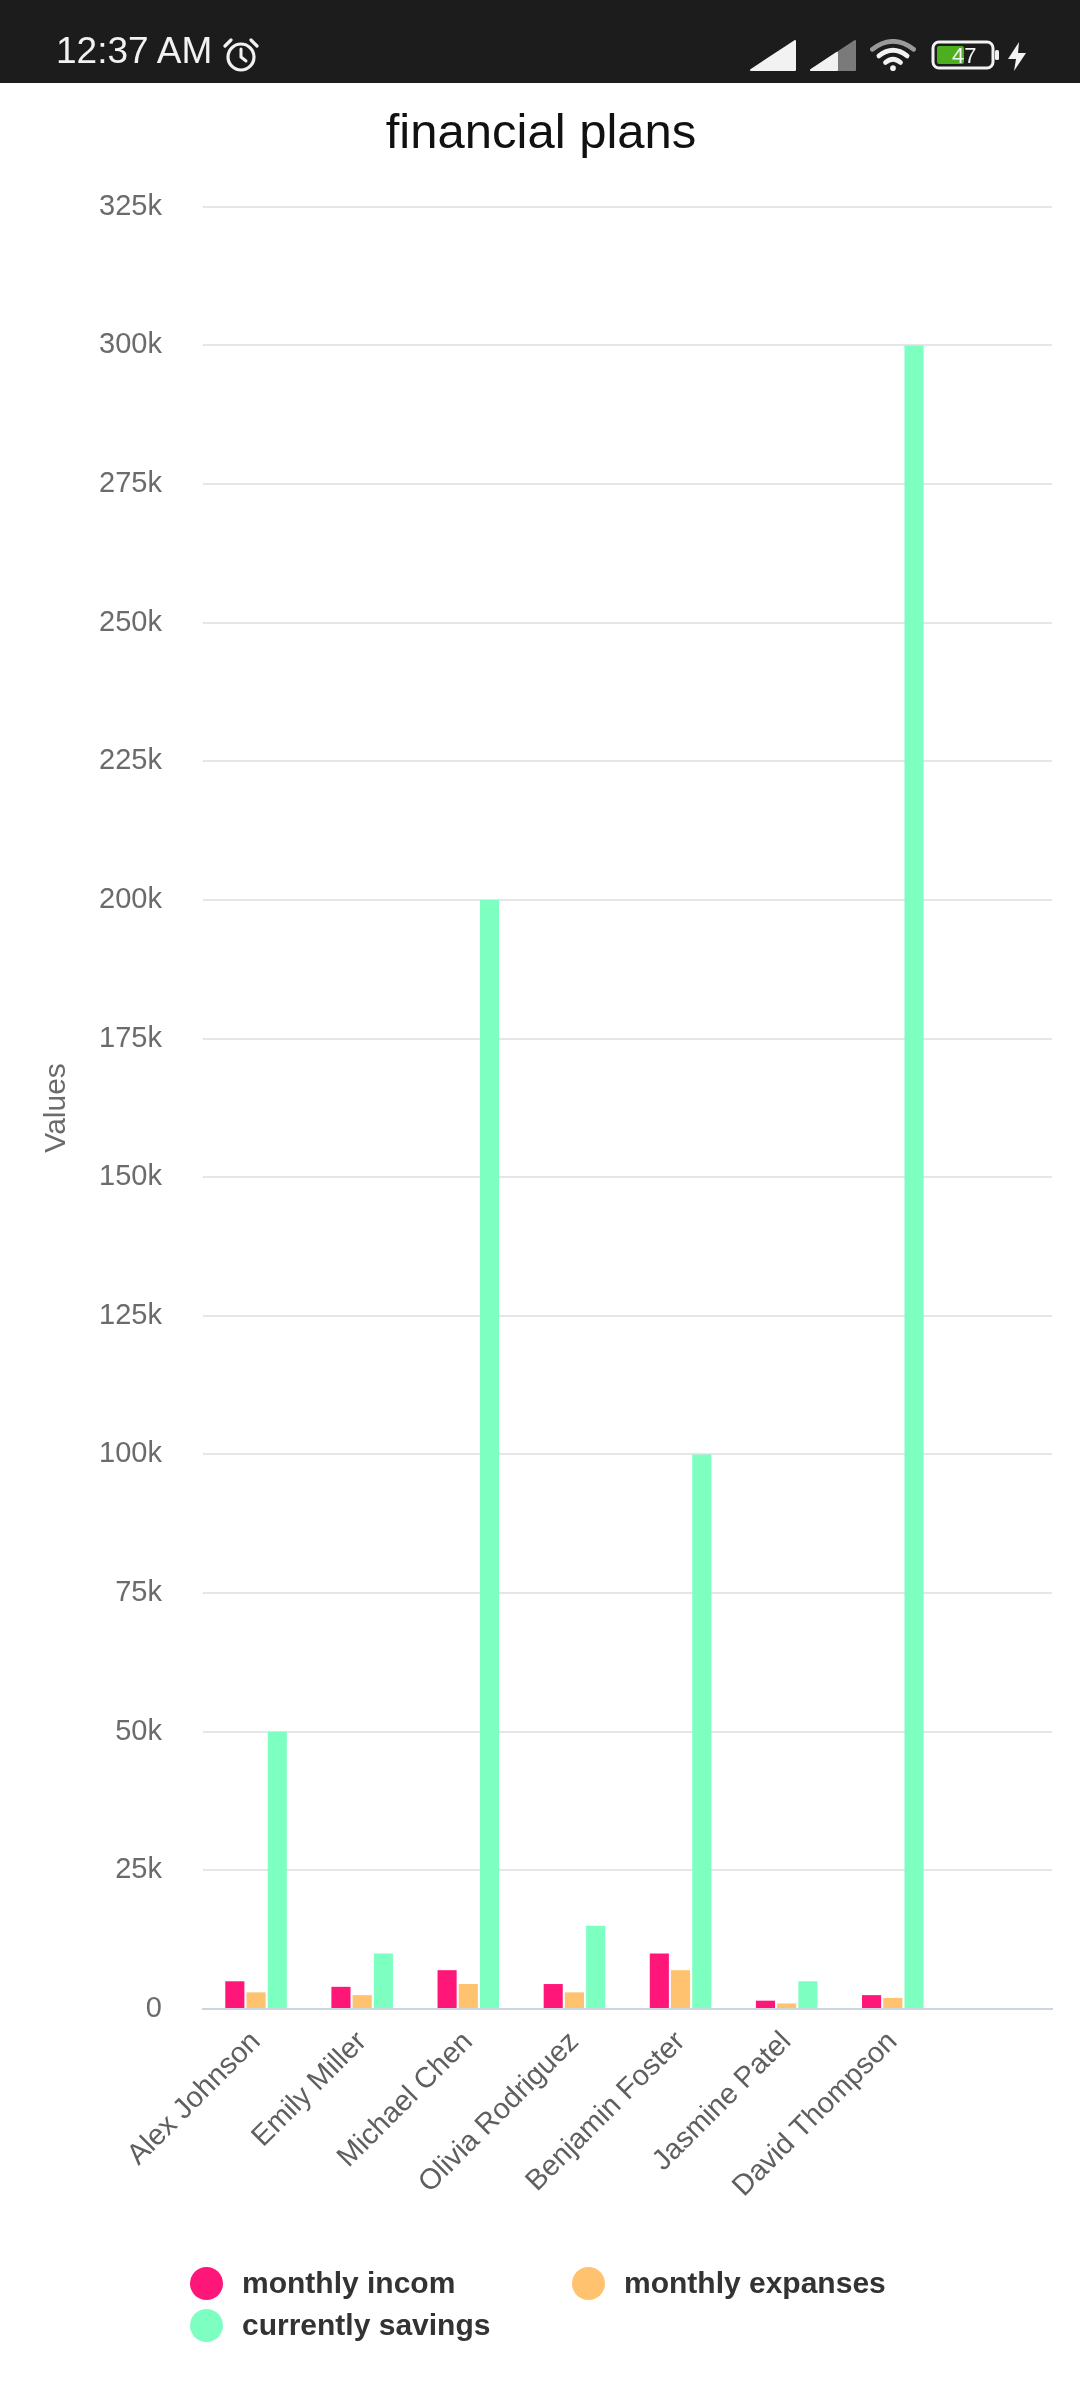 The height and width of the screenshot is (2400, 1080). What do you see at coordinates (131, 1036) in the screenshot?
I see `y-tick-label: 175k` at bounding box center [131, 1036].